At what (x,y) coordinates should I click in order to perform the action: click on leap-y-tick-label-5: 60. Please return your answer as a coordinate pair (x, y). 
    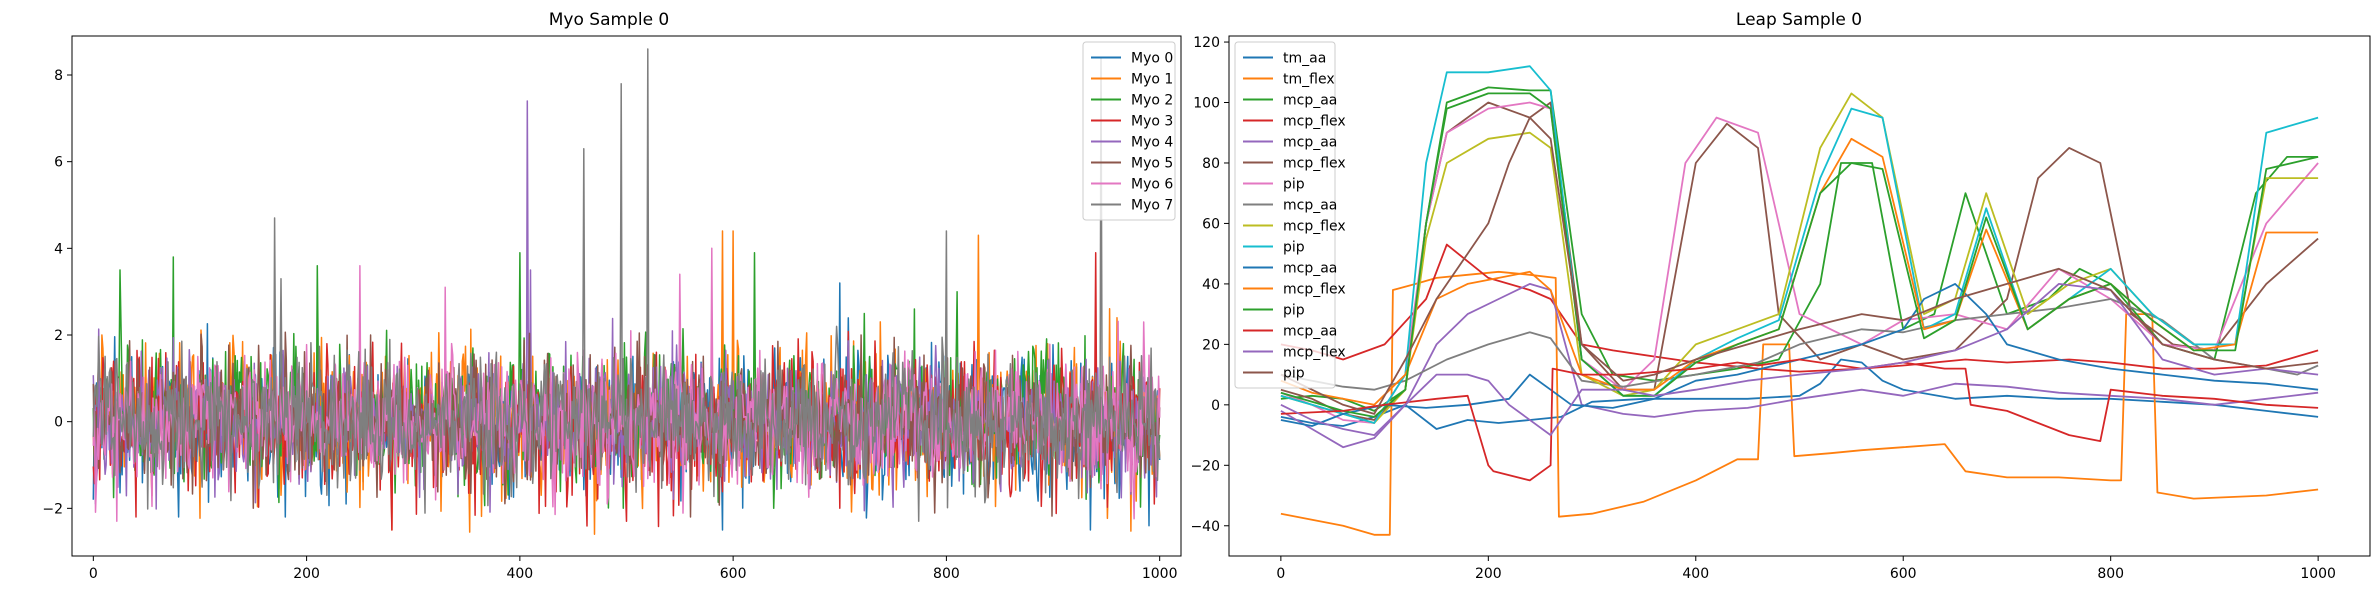
    Looking at the image, I should click on (1211, 224).